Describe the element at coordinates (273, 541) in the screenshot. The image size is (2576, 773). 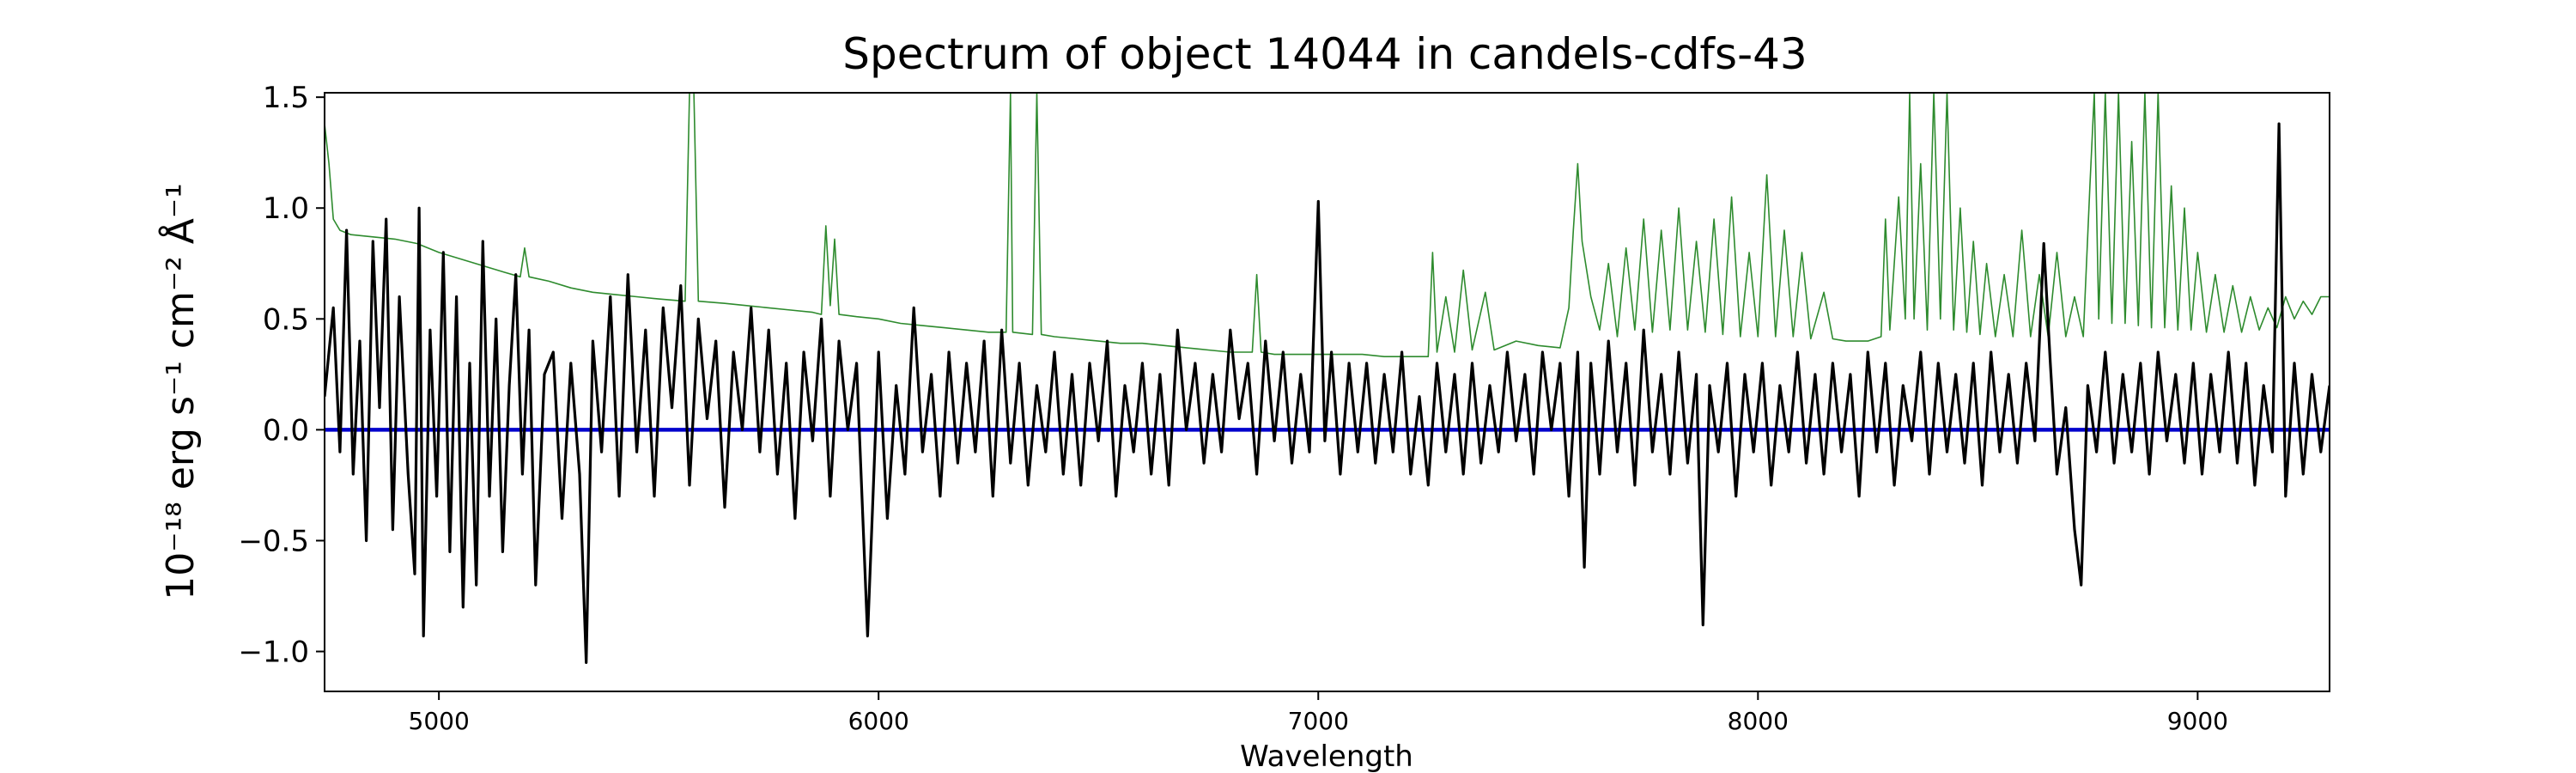
I see `y-tick-label: −0.5` at that location.